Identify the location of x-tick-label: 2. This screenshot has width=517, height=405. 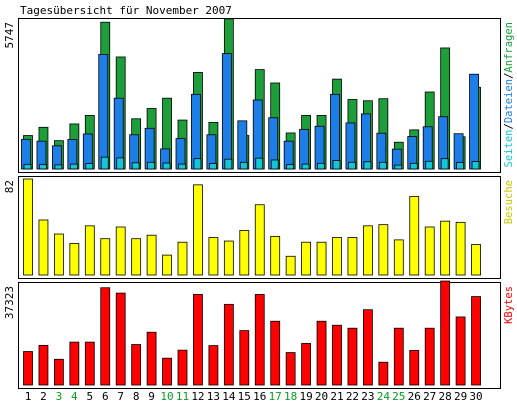
(43, 396).